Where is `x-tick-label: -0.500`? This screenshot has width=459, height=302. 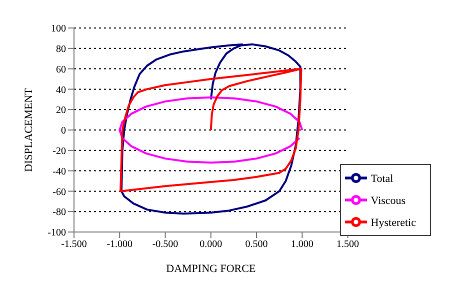
x-tick-label: -0.500 is located at coordinates (165, 244).